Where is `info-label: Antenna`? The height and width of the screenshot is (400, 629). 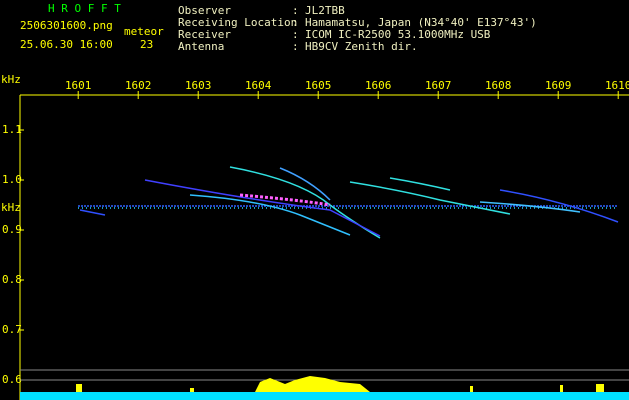 info-label: Antenna is located at coordinates (201, 46).